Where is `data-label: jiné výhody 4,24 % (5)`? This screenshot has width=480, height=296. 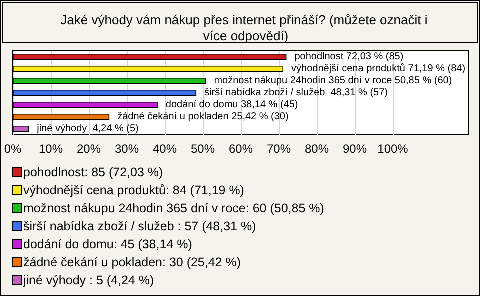 data-label: jiné výhody 4,24 % (5) is located at coordinates (87, 129).